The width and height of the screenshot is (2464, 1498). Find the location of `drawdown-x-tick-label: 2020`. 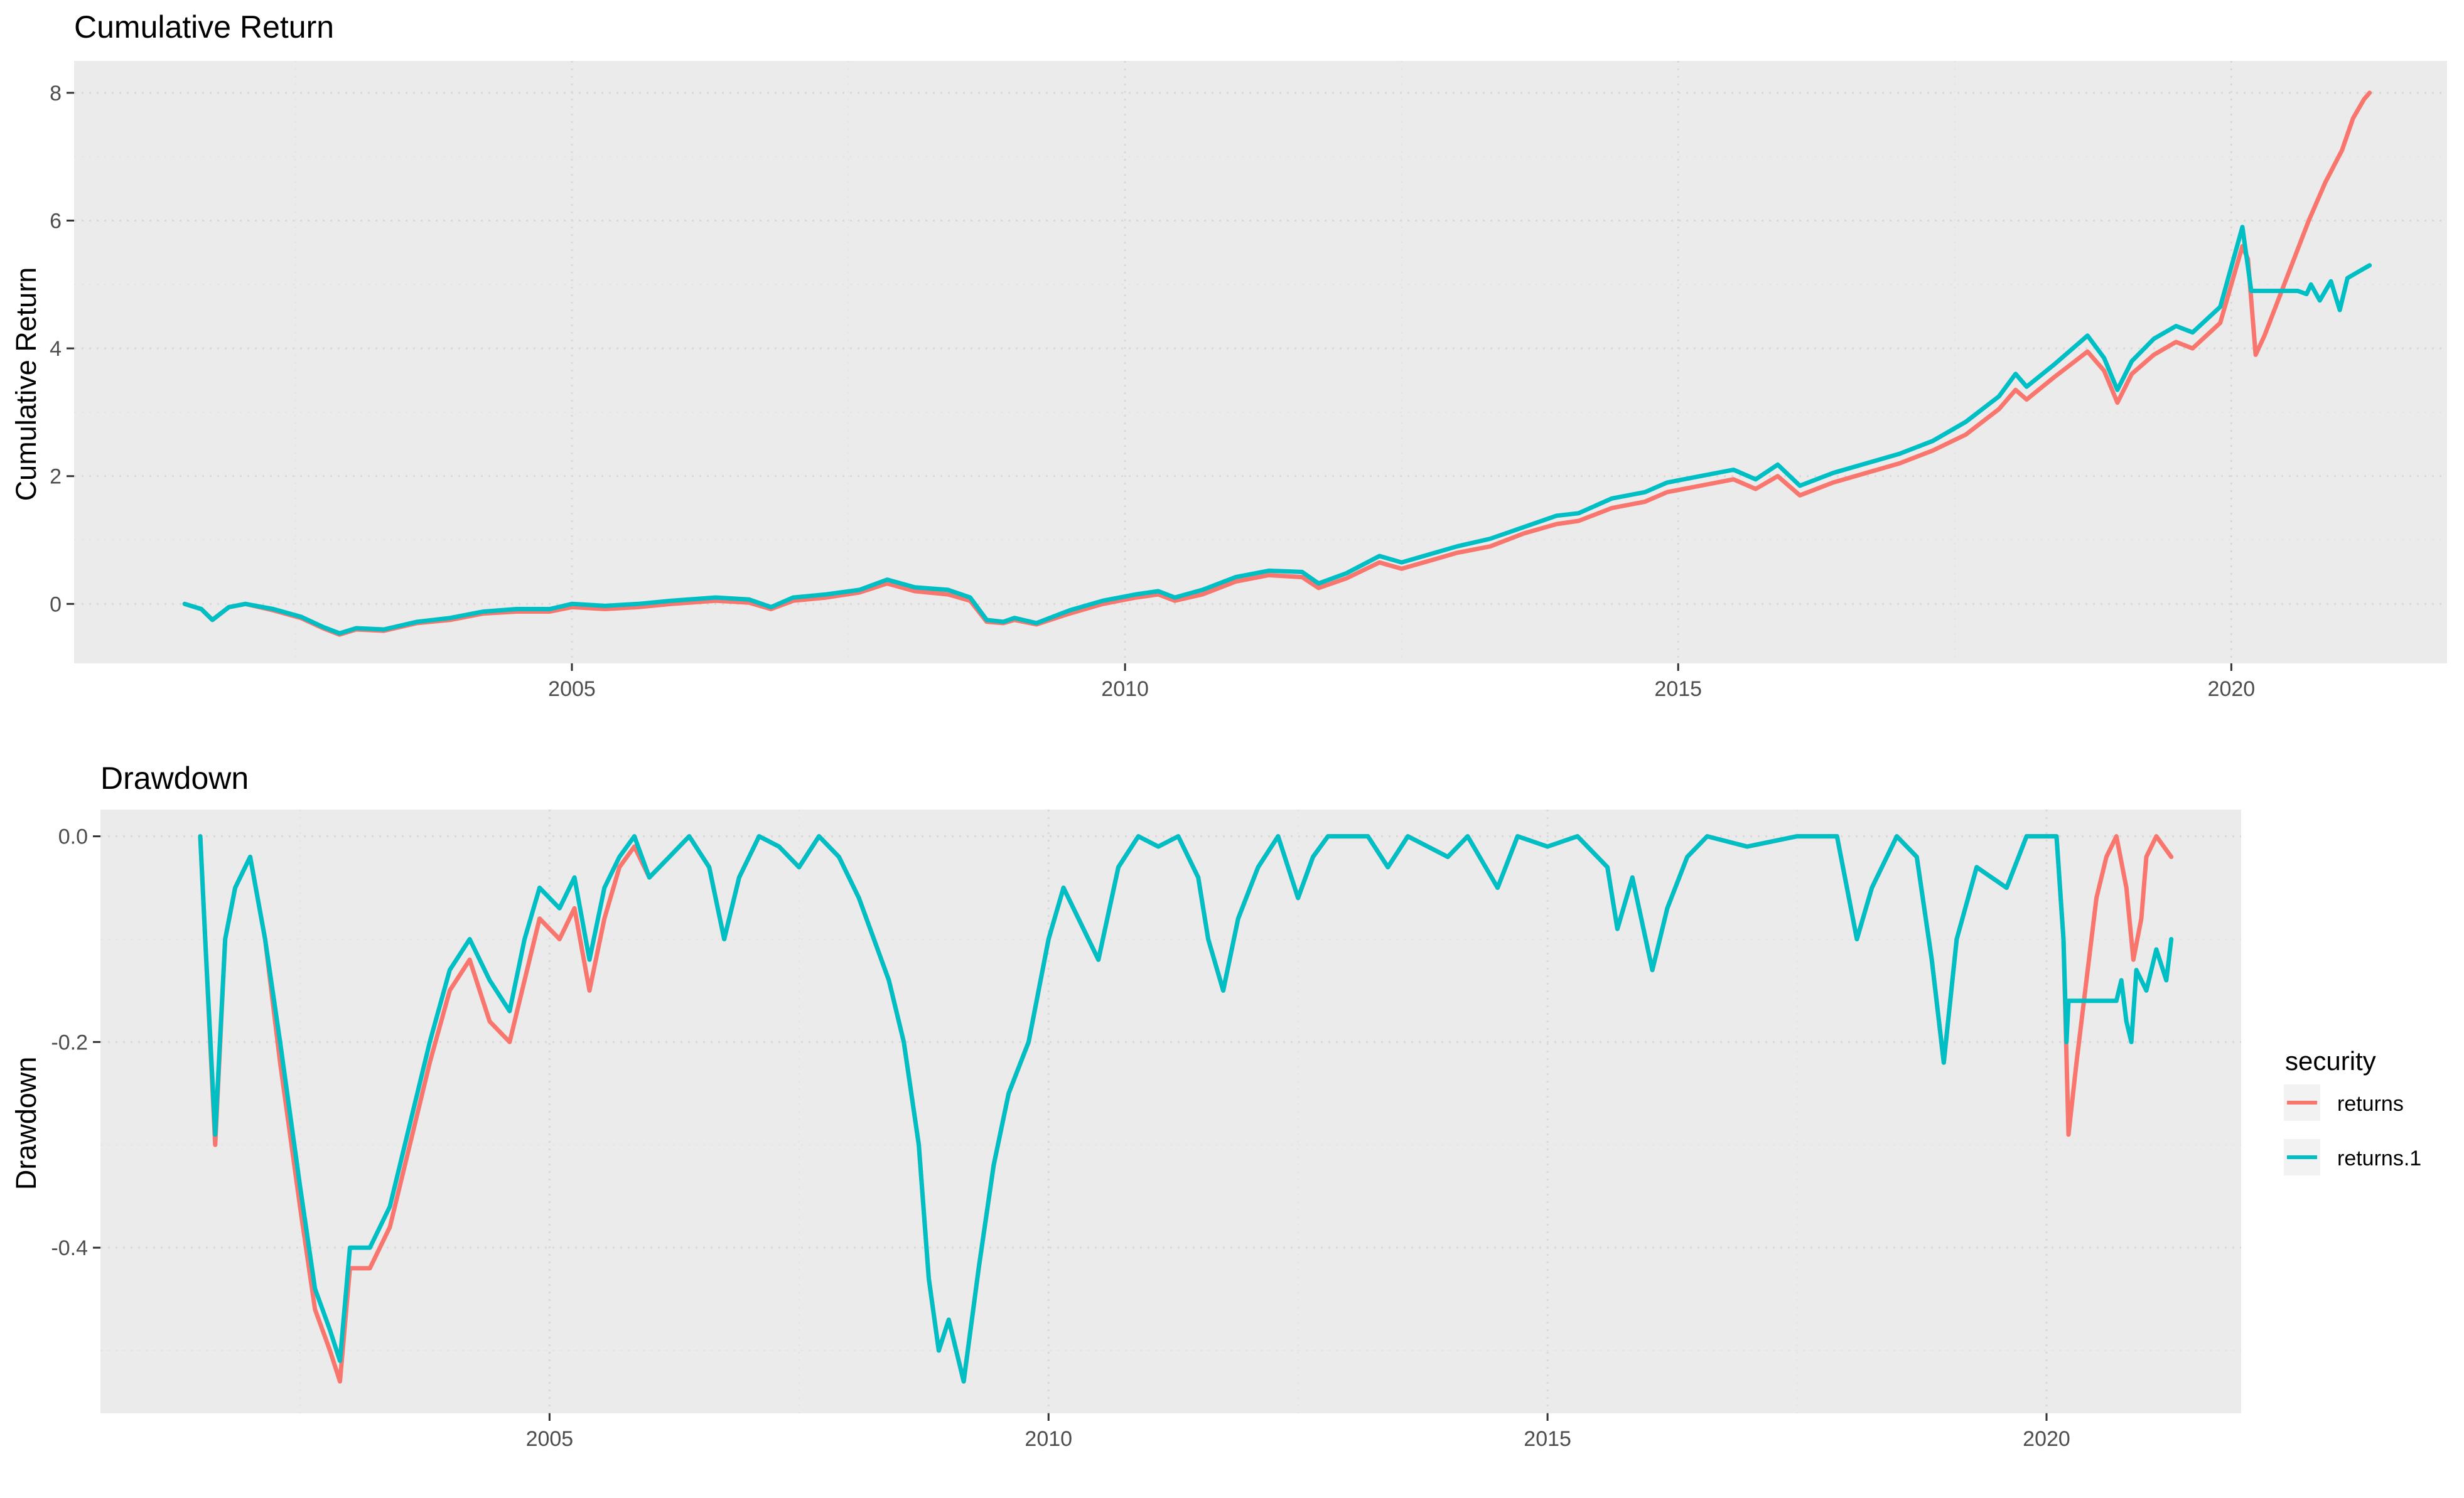

drawdown-x-tick-label: 2020 is located at coordinates (2046, 1439).